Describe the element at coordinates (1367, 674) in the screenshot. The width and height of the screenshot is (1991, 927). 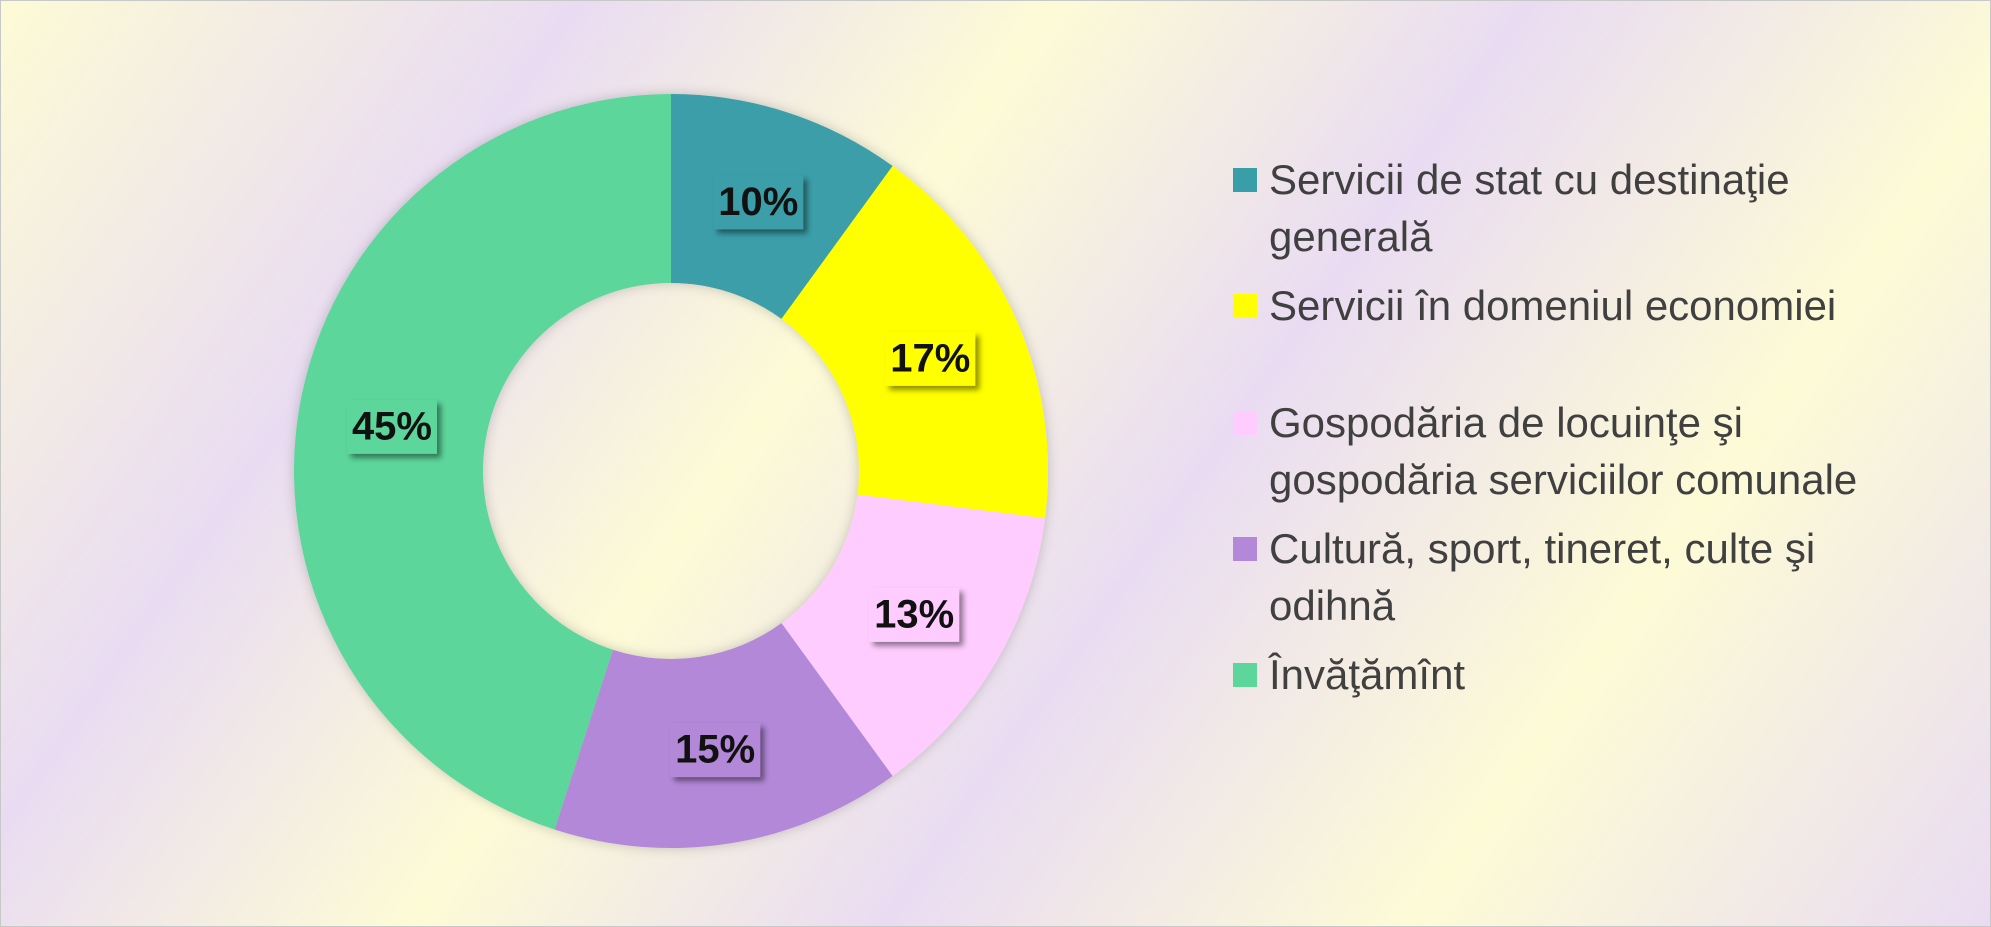
I see `legend-label: Învăţămînt` at that location.